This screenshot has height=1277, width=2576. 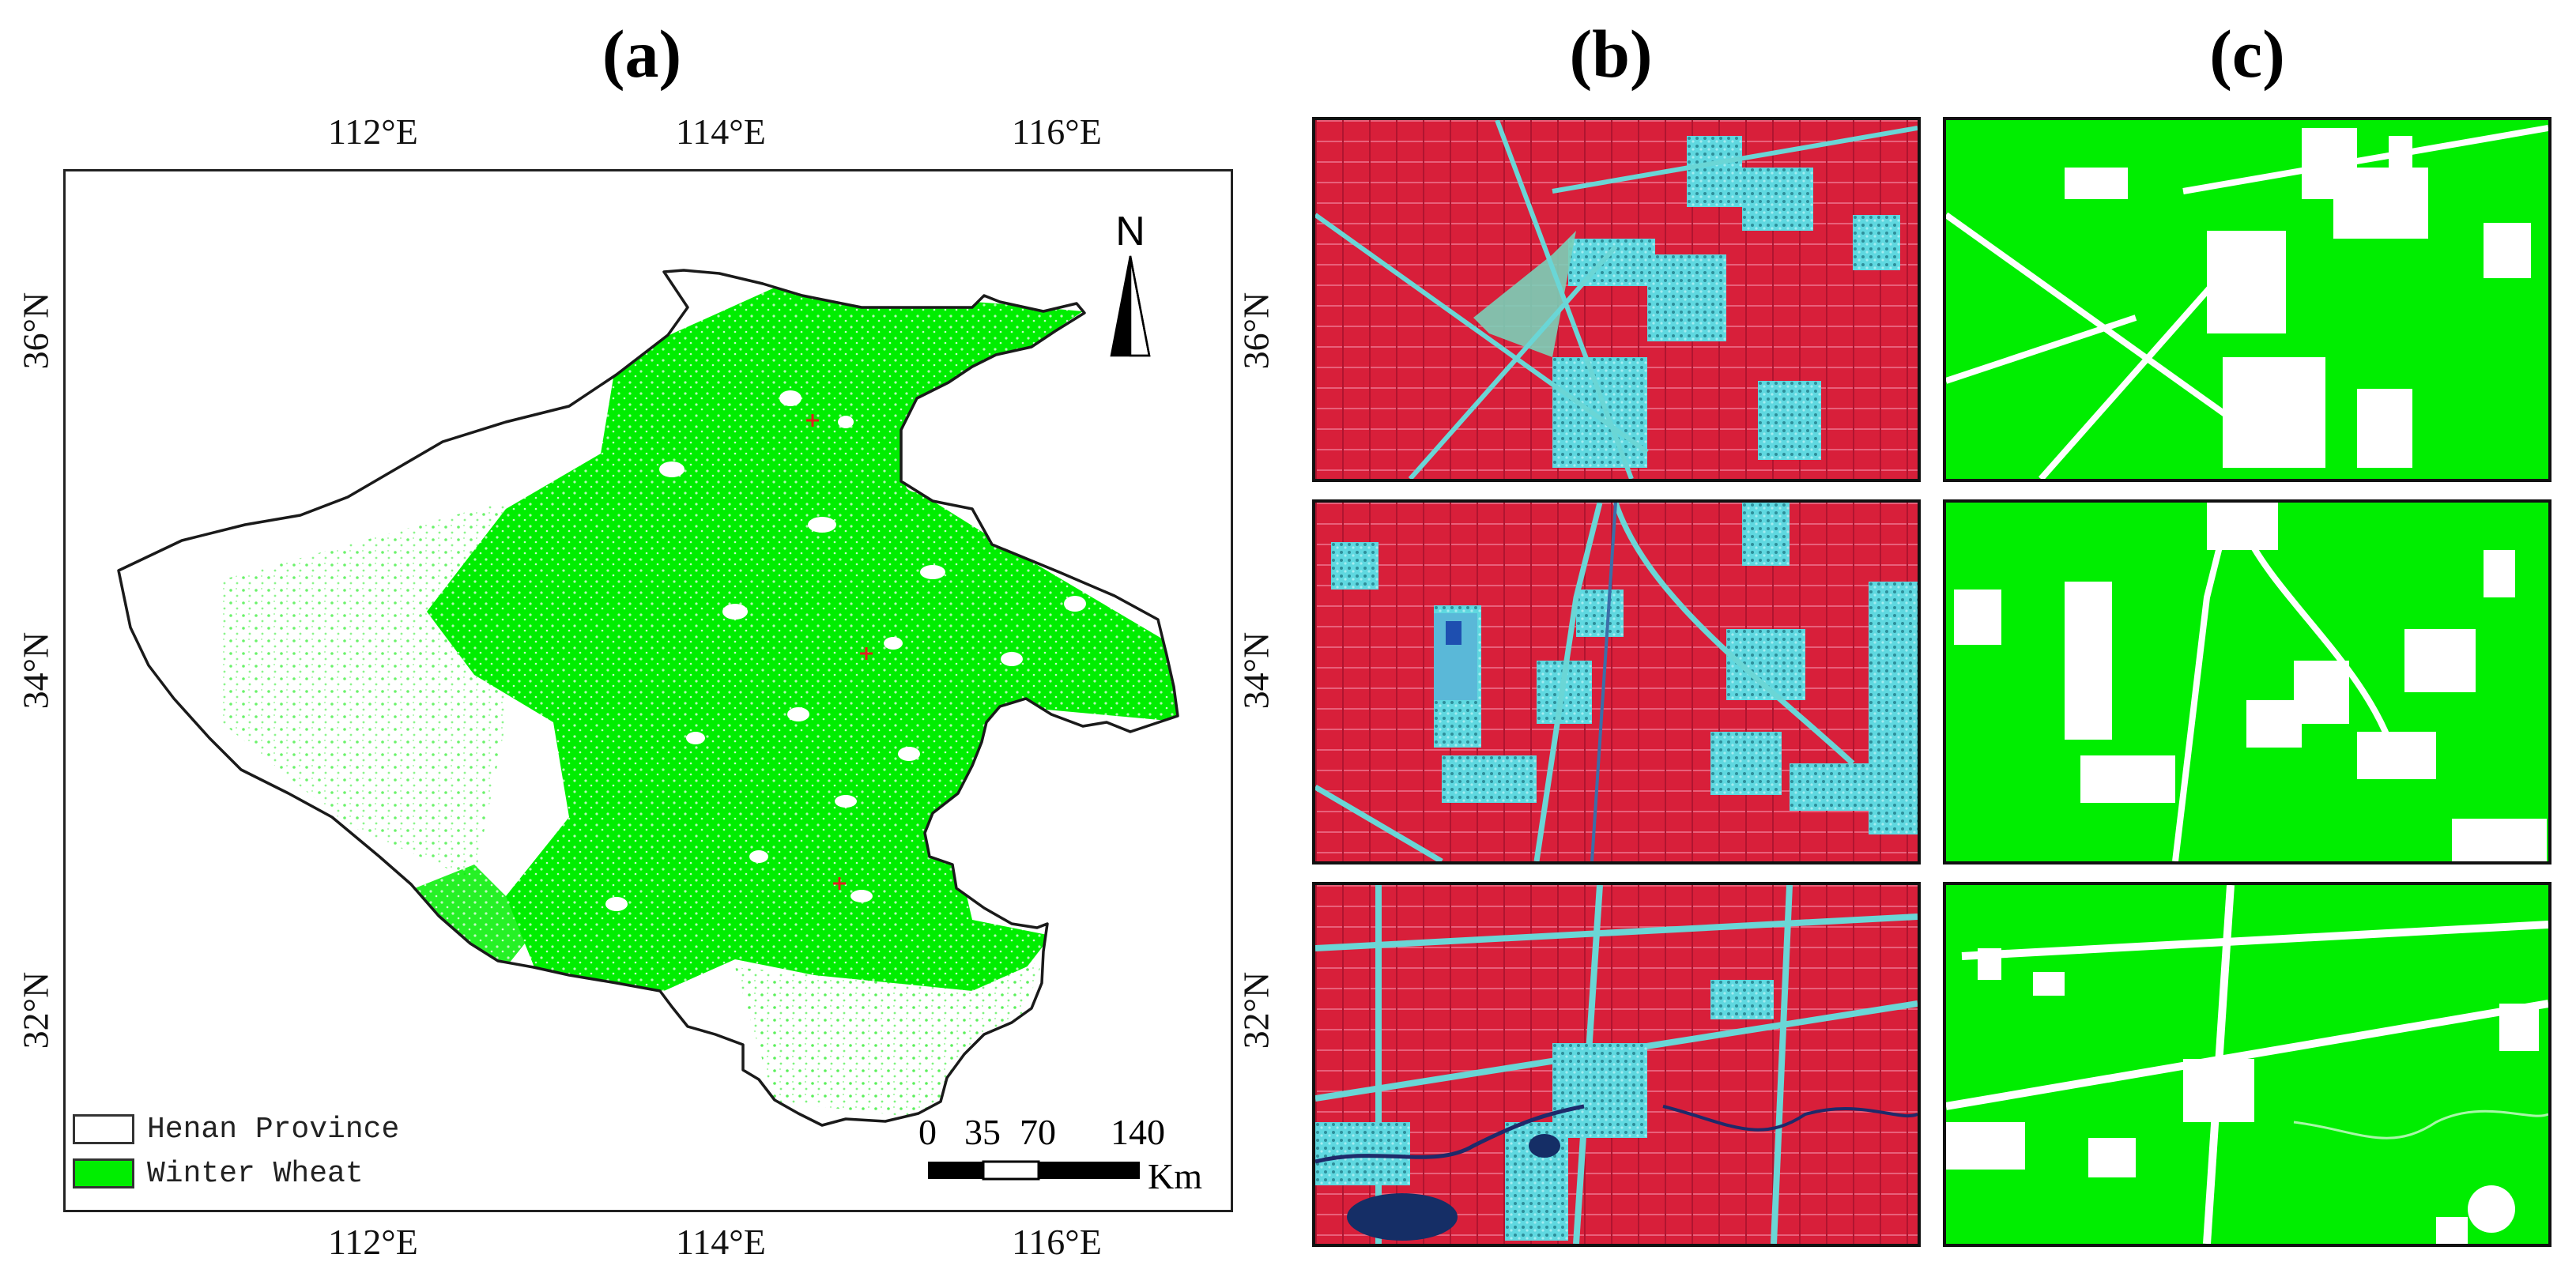 What do you see at coordinates (35, 331) in the screenshot?
I see `lat-label-left-36: 36°N` at bounding box center [35, 331].